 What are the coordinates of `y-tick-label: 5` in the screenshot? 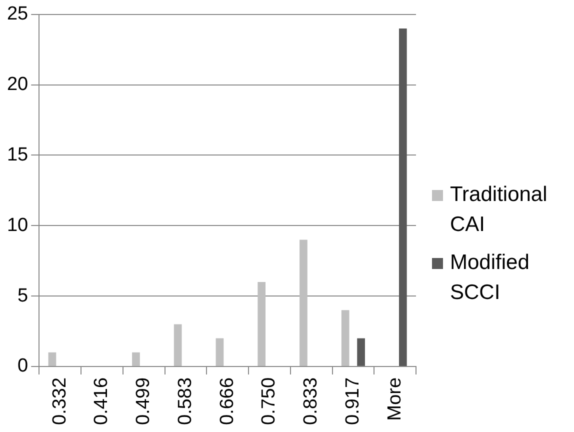 It's located at (23, 295).